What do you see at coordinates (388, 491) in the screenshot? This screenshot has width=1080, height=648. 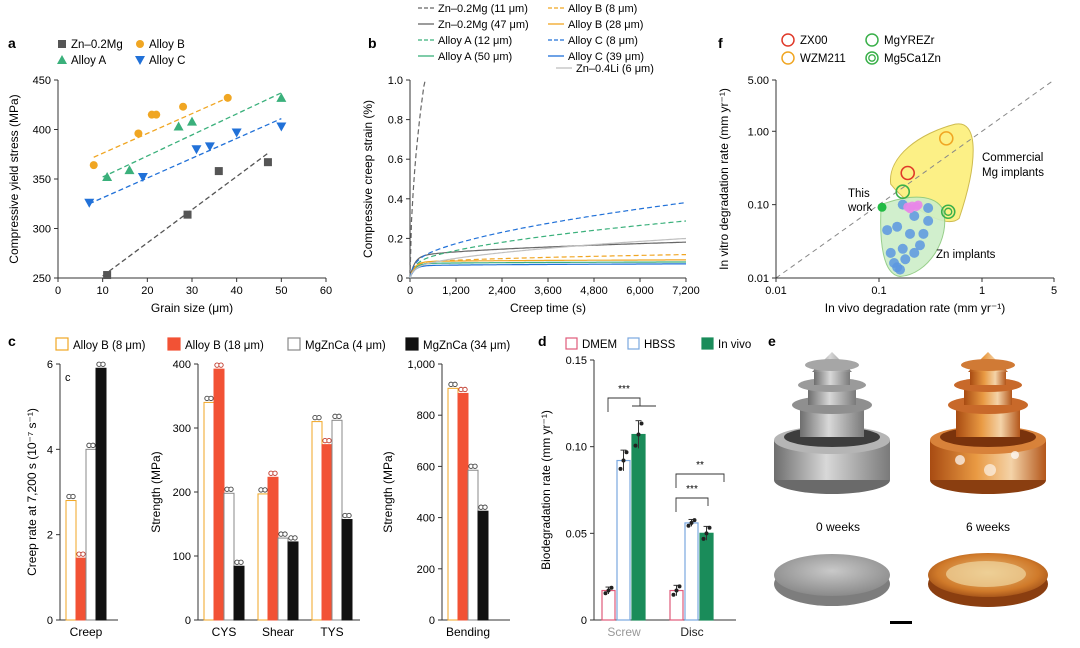 I see `y-axis-label: Strength (MPa)` at bounding box center [388, 491].